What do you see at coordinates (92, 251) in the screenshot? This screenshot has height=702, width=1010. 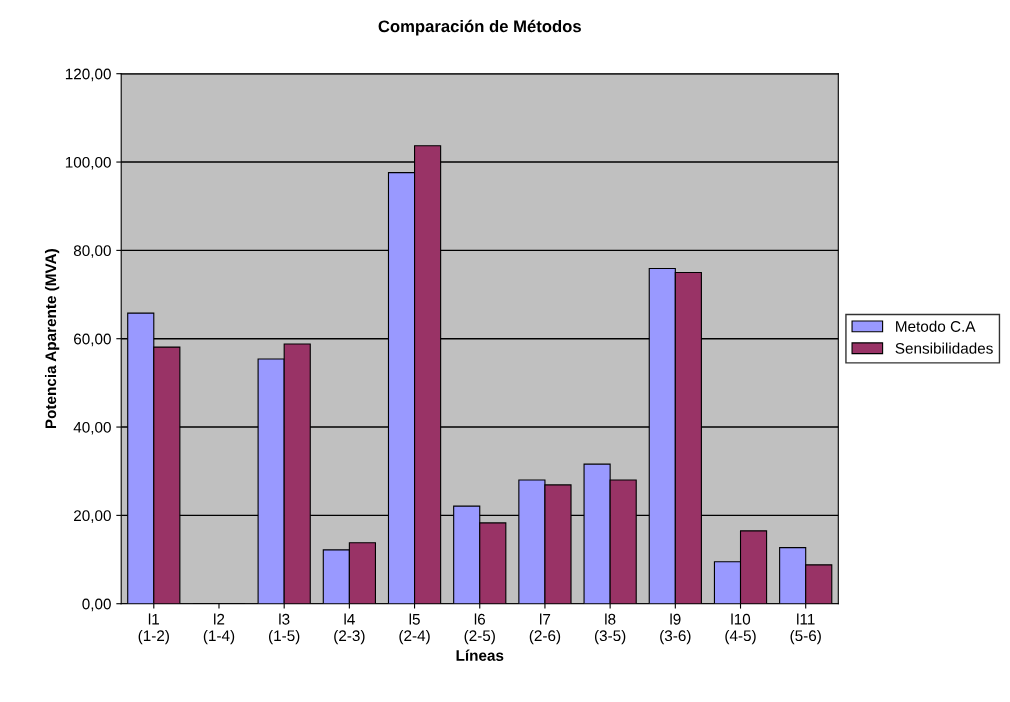 I see `y-tick-label: 80,00` at bounding box center [92, 251].